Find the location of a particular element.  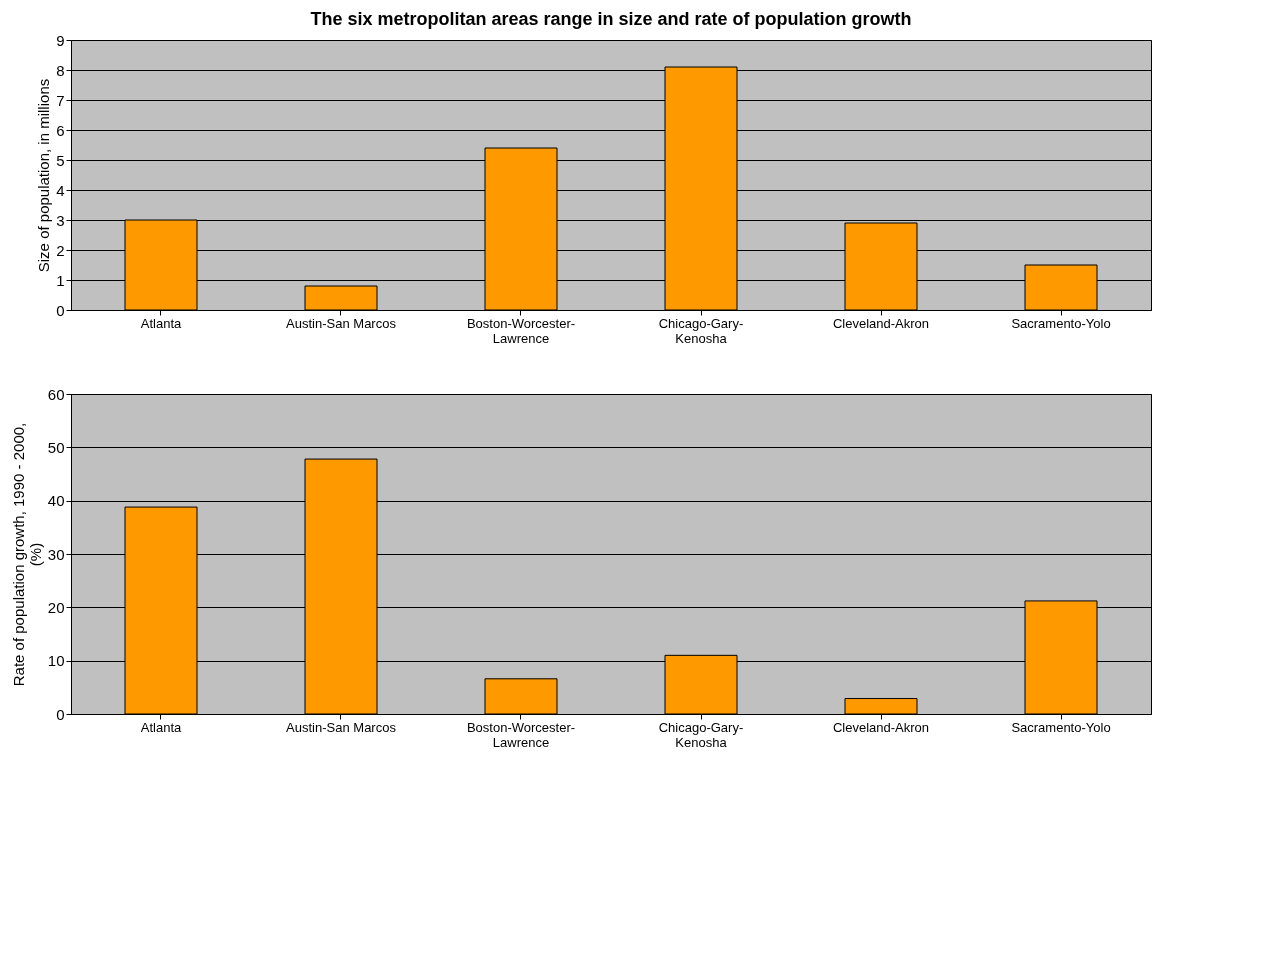

y-axis-title: Rate of population growth, 1990 - 2000, (%) is located at coordinates (26, 554).